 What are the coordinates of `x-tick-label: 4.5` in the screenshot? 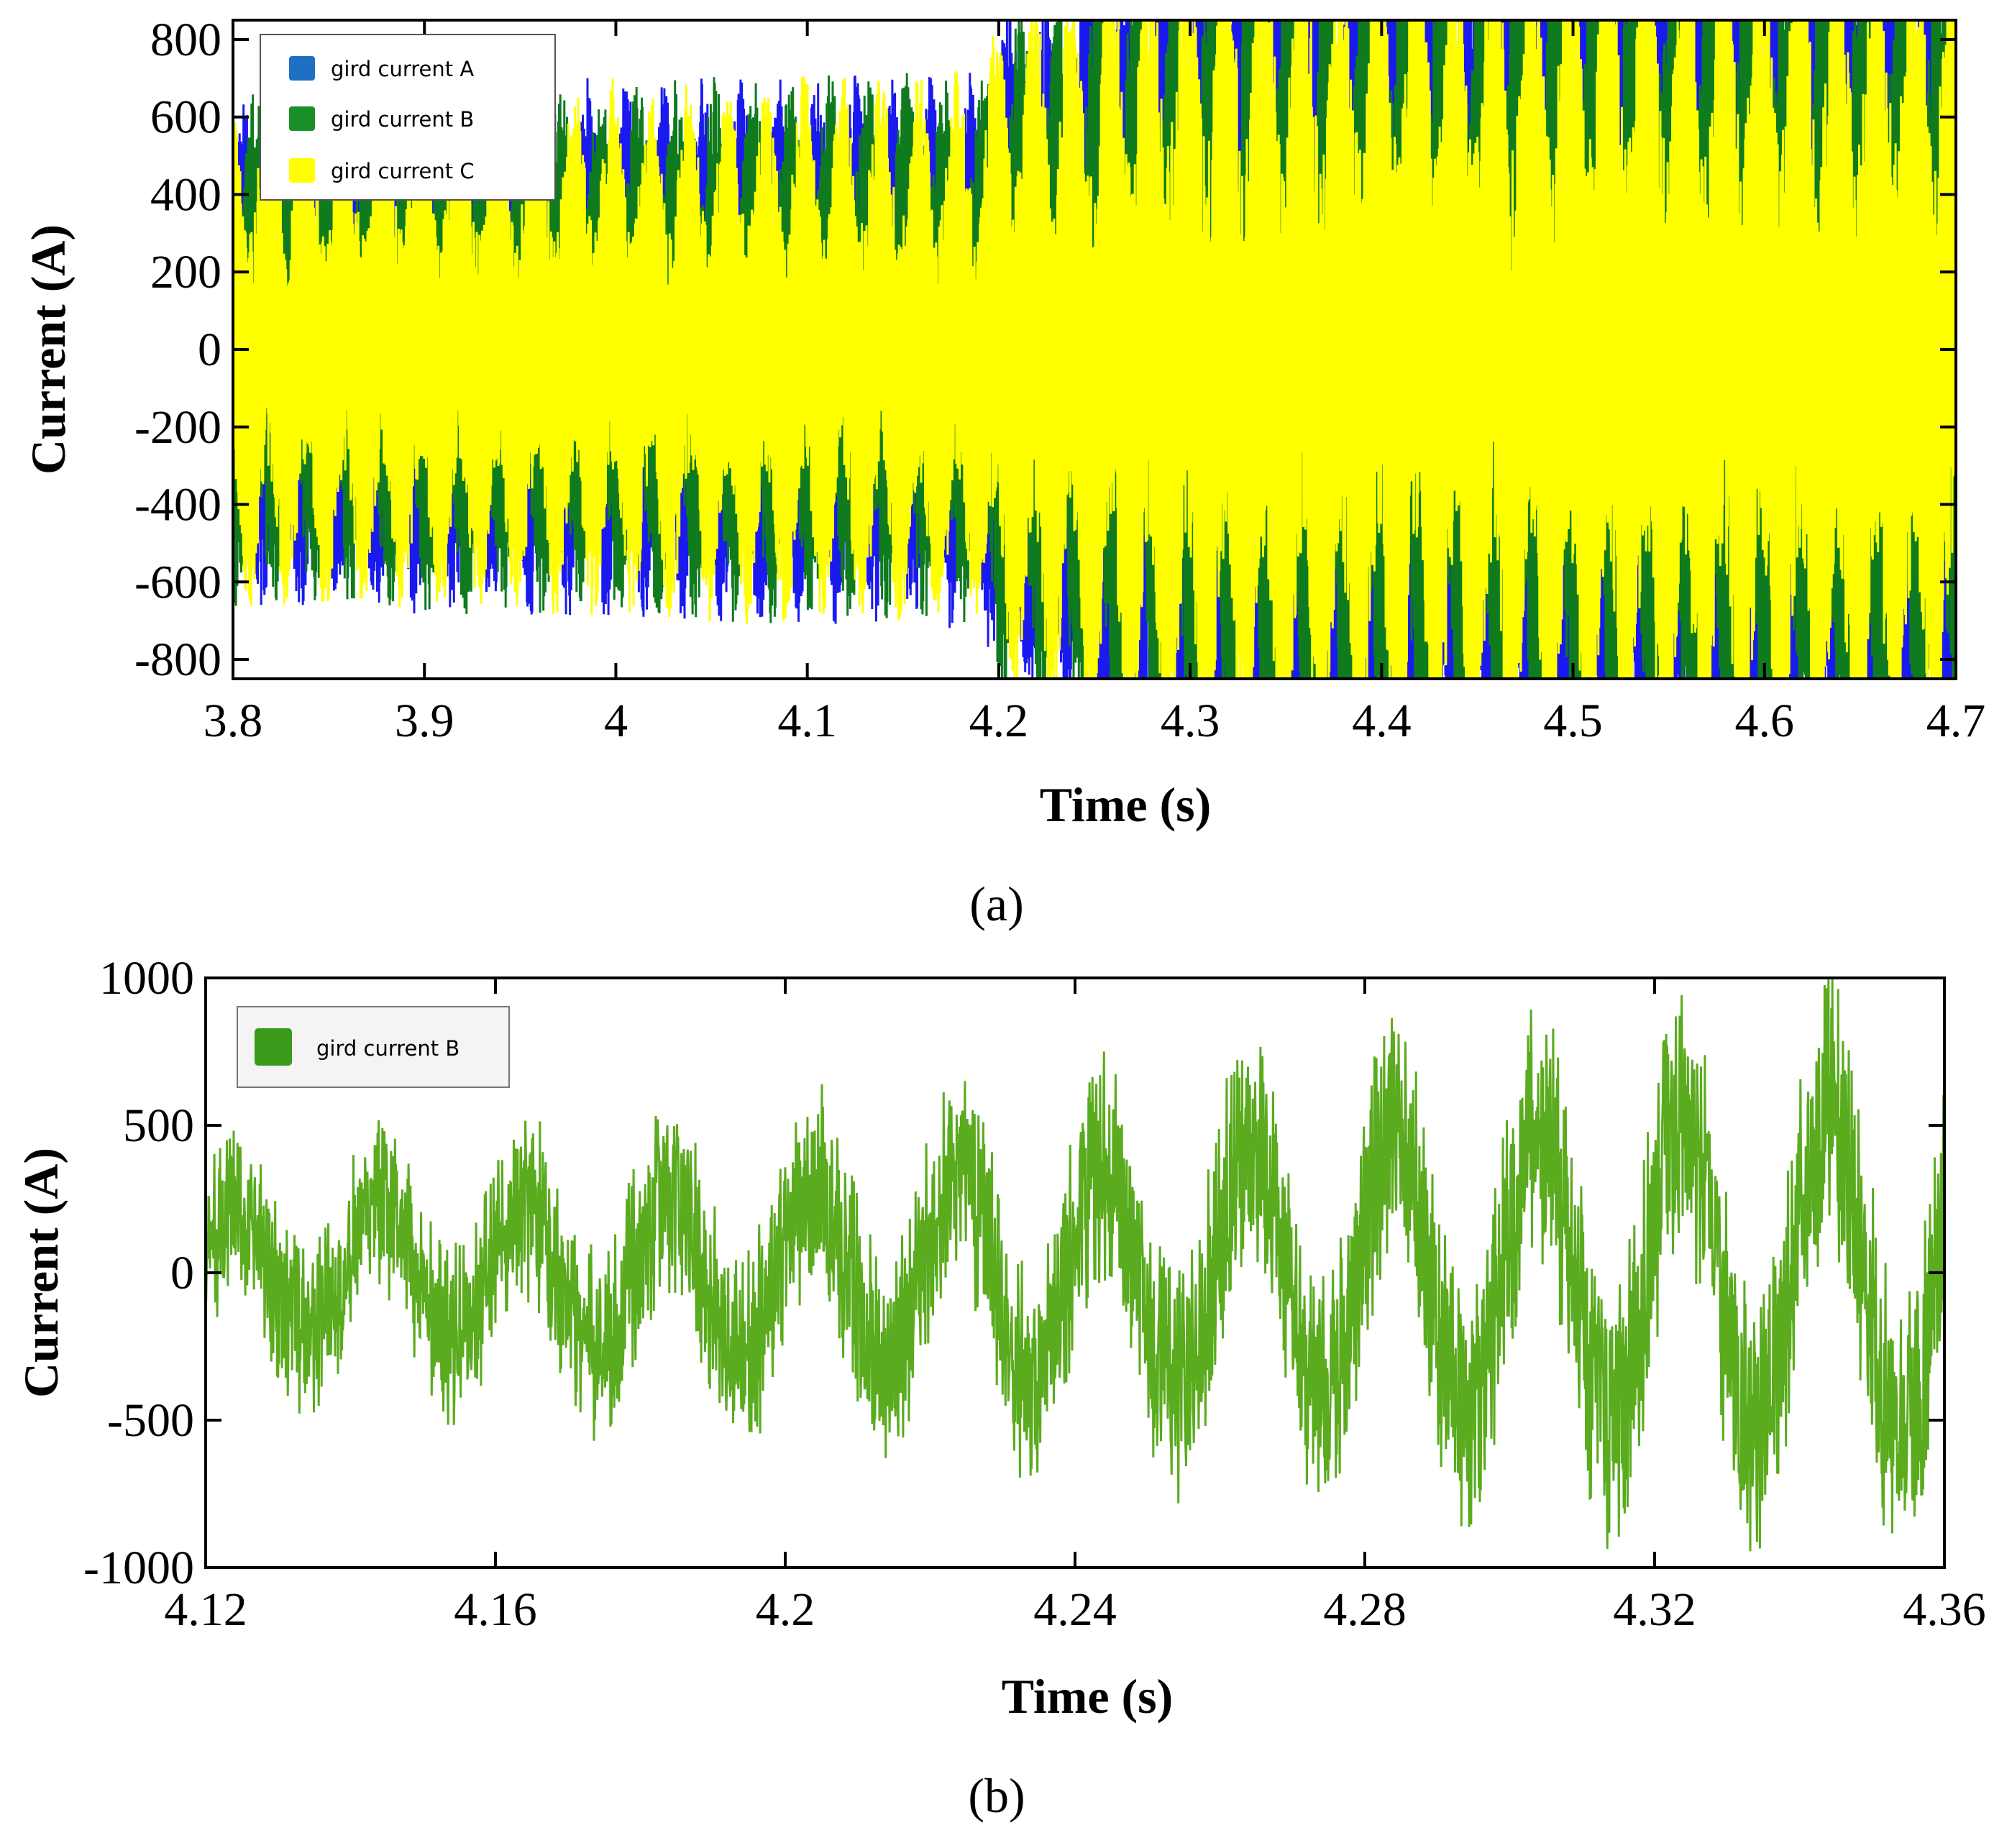 It's located at (1573, 721).